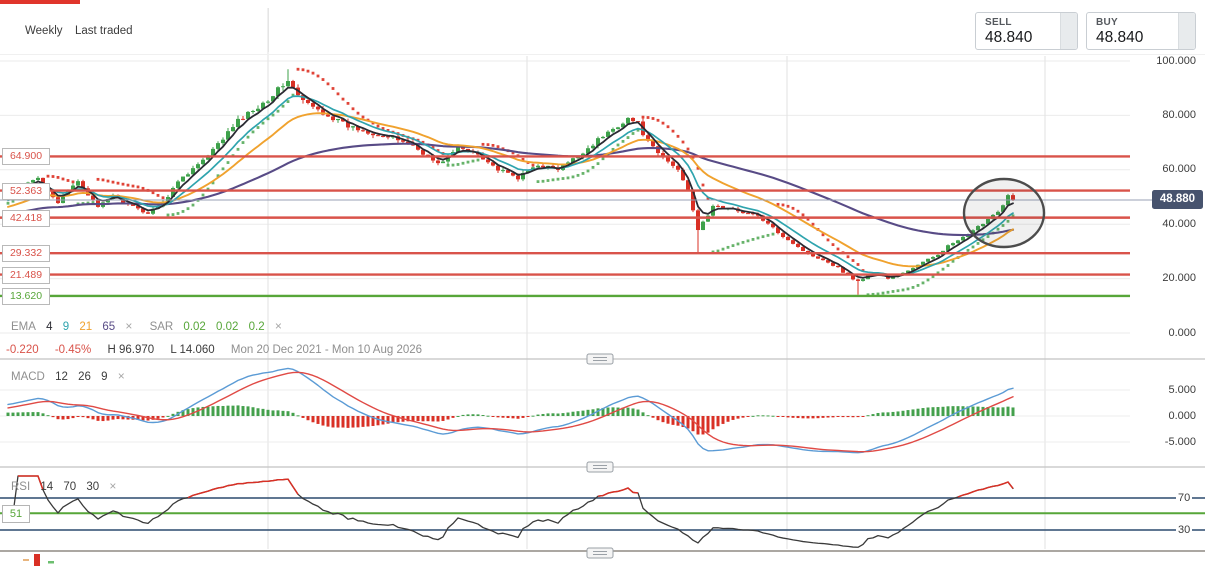 The width and height of the screenshot is (1205, 566). Describe the element at coordinates (38, 560) in the screenshot. I see `next-panel-preview` at that location.